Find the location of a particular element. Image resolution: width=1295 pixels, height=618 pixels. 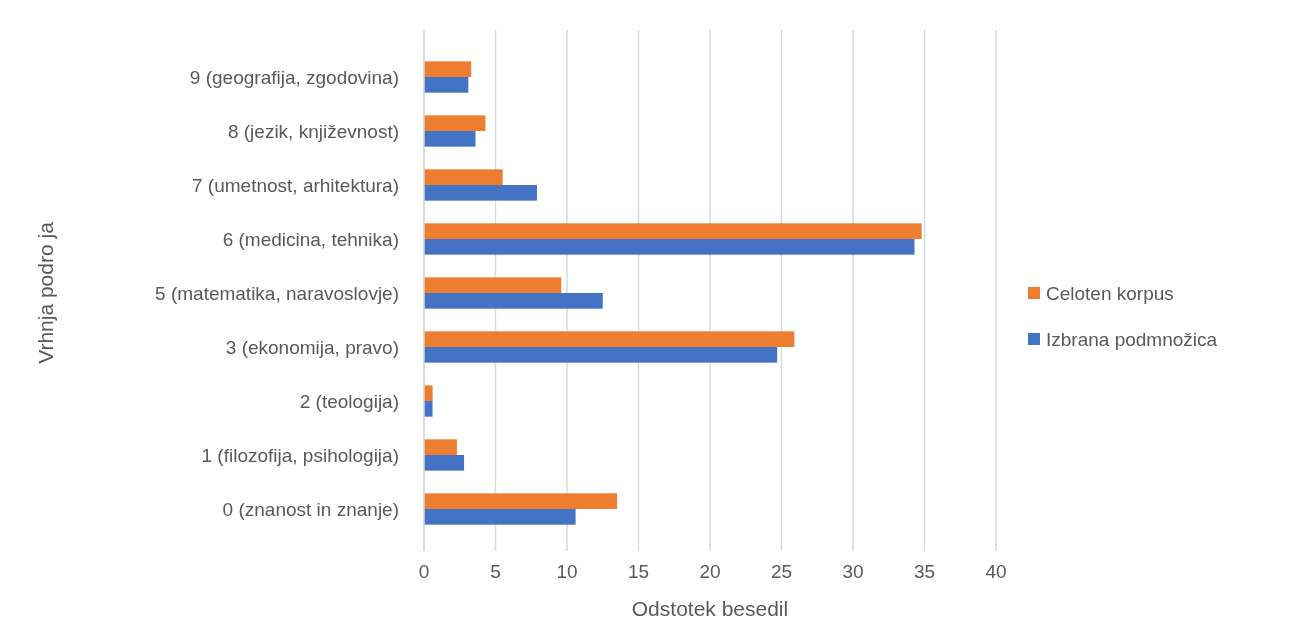

y-tick-label: 9 (geografija, zgodovina) is located at coordinates (294, 77).